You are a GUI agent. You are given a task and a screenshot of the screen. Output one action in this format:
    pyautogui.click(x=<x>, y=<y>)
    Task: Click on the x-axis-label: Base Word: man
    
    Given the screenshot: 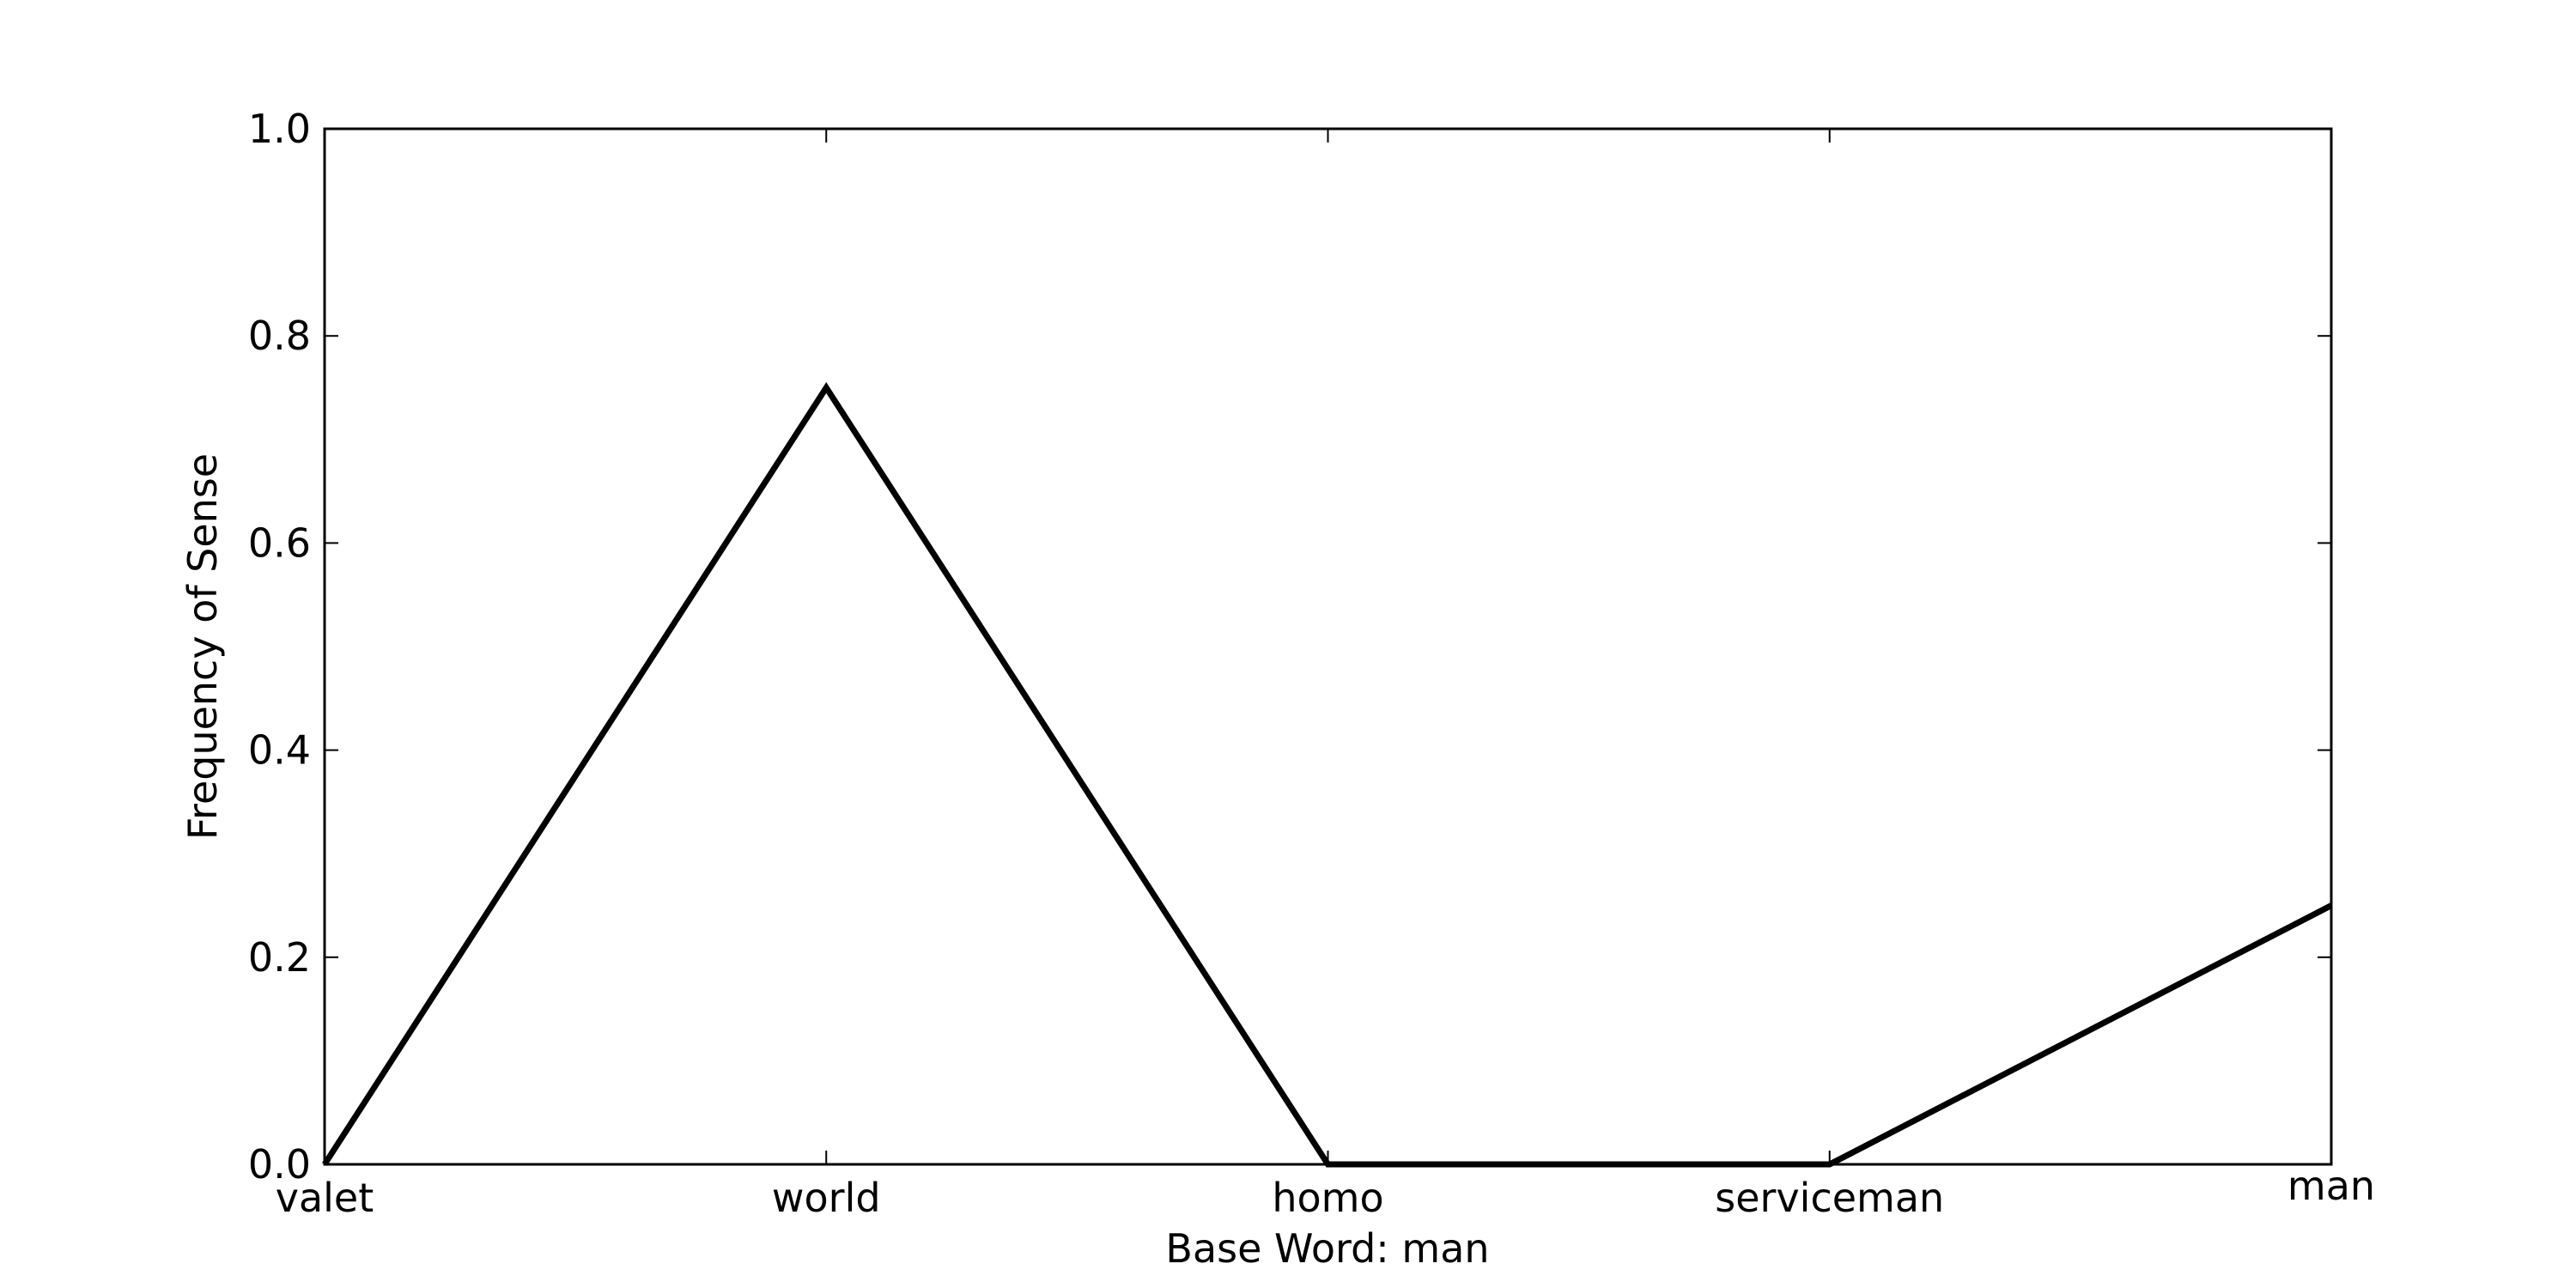 What is the action you would take?
    pyautogui.click(x=1327, y=1248)
    